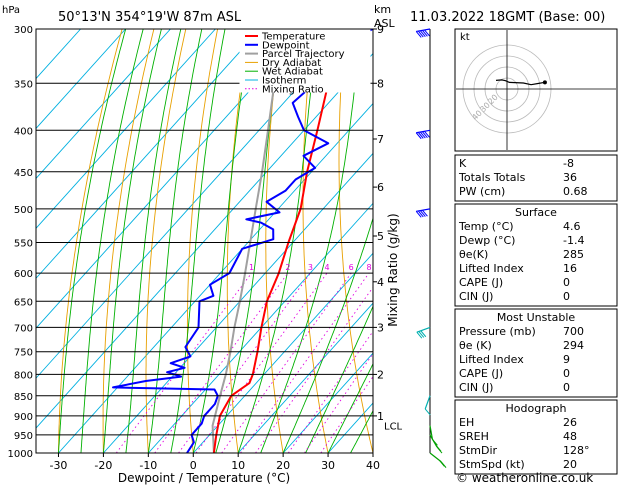 The height and width of the screenshot is (490, 629). I want to click on km-tick-label: 2, so click(380, 374).